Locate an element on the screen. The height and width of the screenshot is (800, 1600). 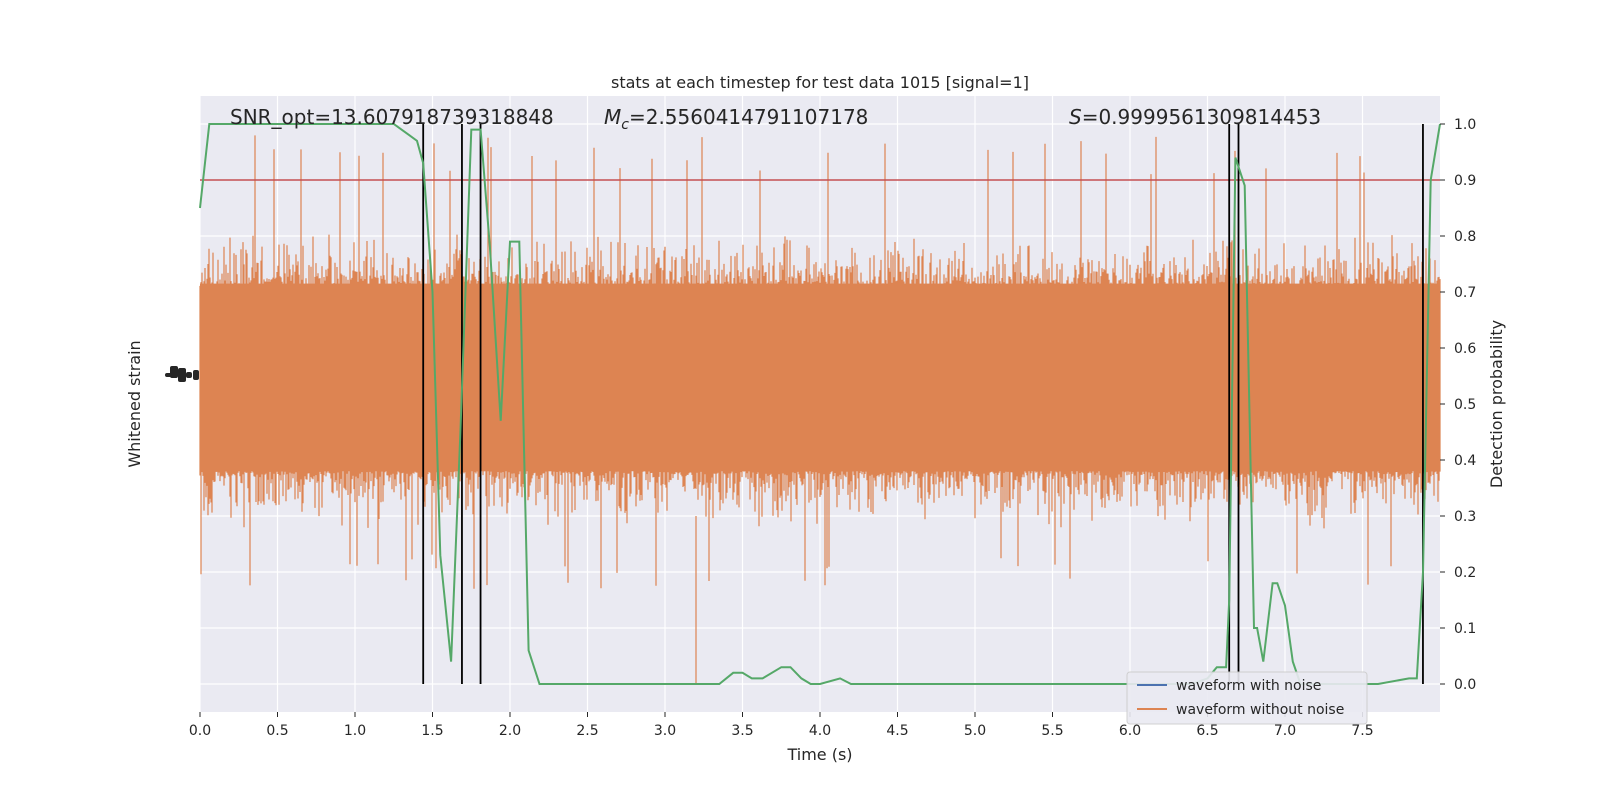
y-right-tick-label: 0.2 is located at coordinates (1465, 573).